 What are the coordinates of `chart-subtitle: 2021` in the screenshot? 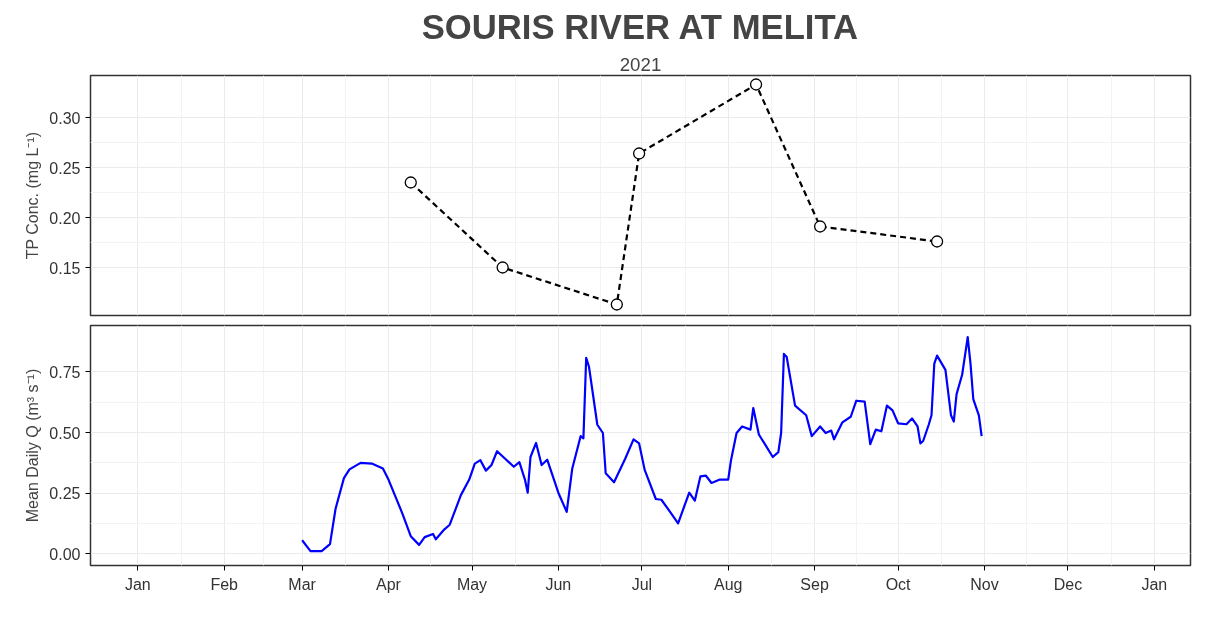 It's located at (640, 64).